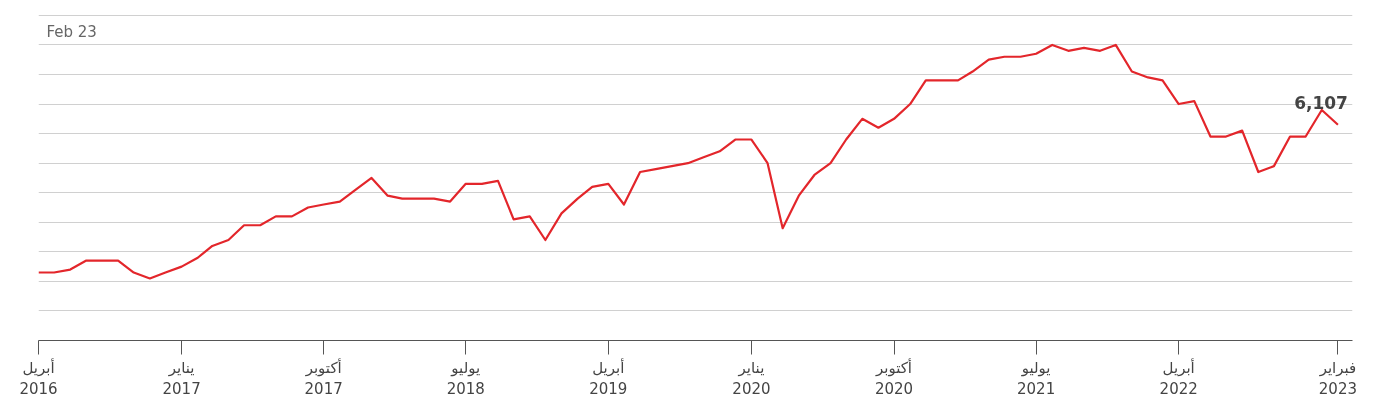 The height and width of the screenshot is (401, 1379). Describe the element at coordinates (71, 31) in the screenshot. I see `text: Feb 23` at that location.